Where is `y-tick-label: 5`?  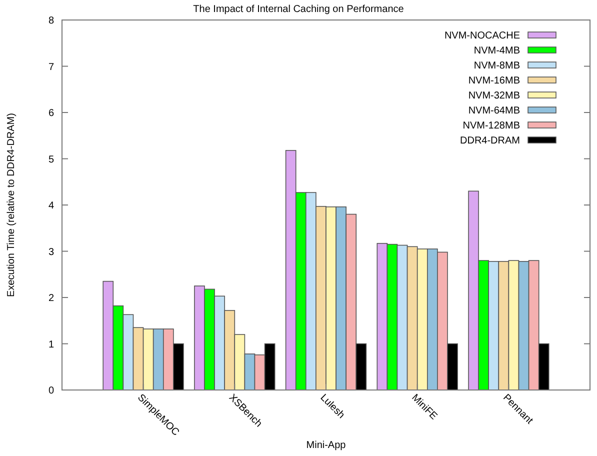
y-tick-label: 5 is located at coordinates (51, 160).